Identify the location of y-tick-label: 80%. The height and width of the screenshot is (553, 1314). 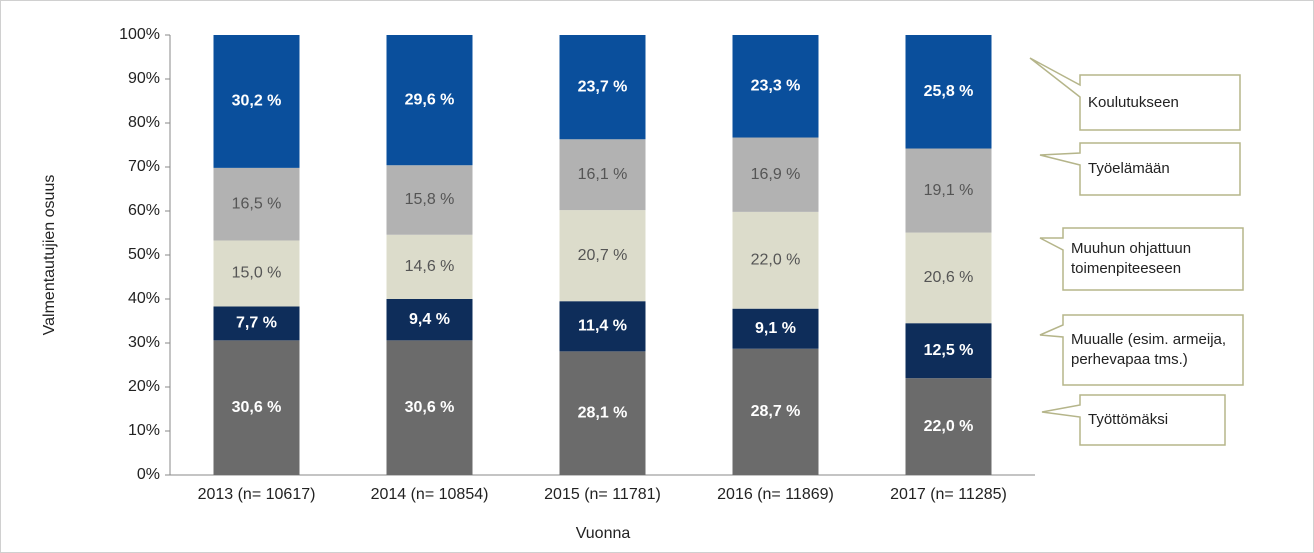
(144, 122).